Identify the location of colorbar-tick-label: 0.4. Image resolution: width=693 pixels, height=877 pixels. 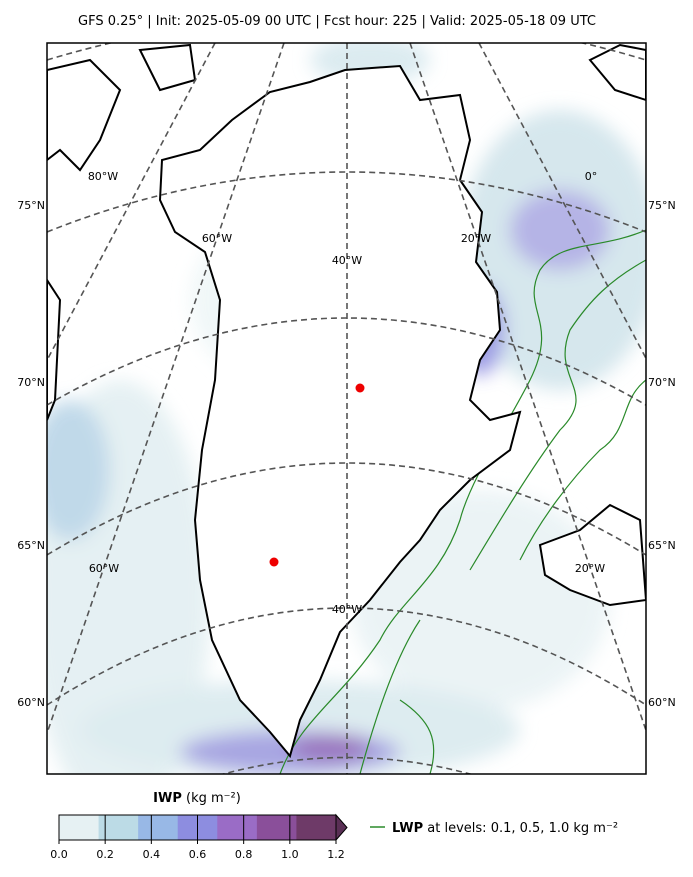
(152, 854).